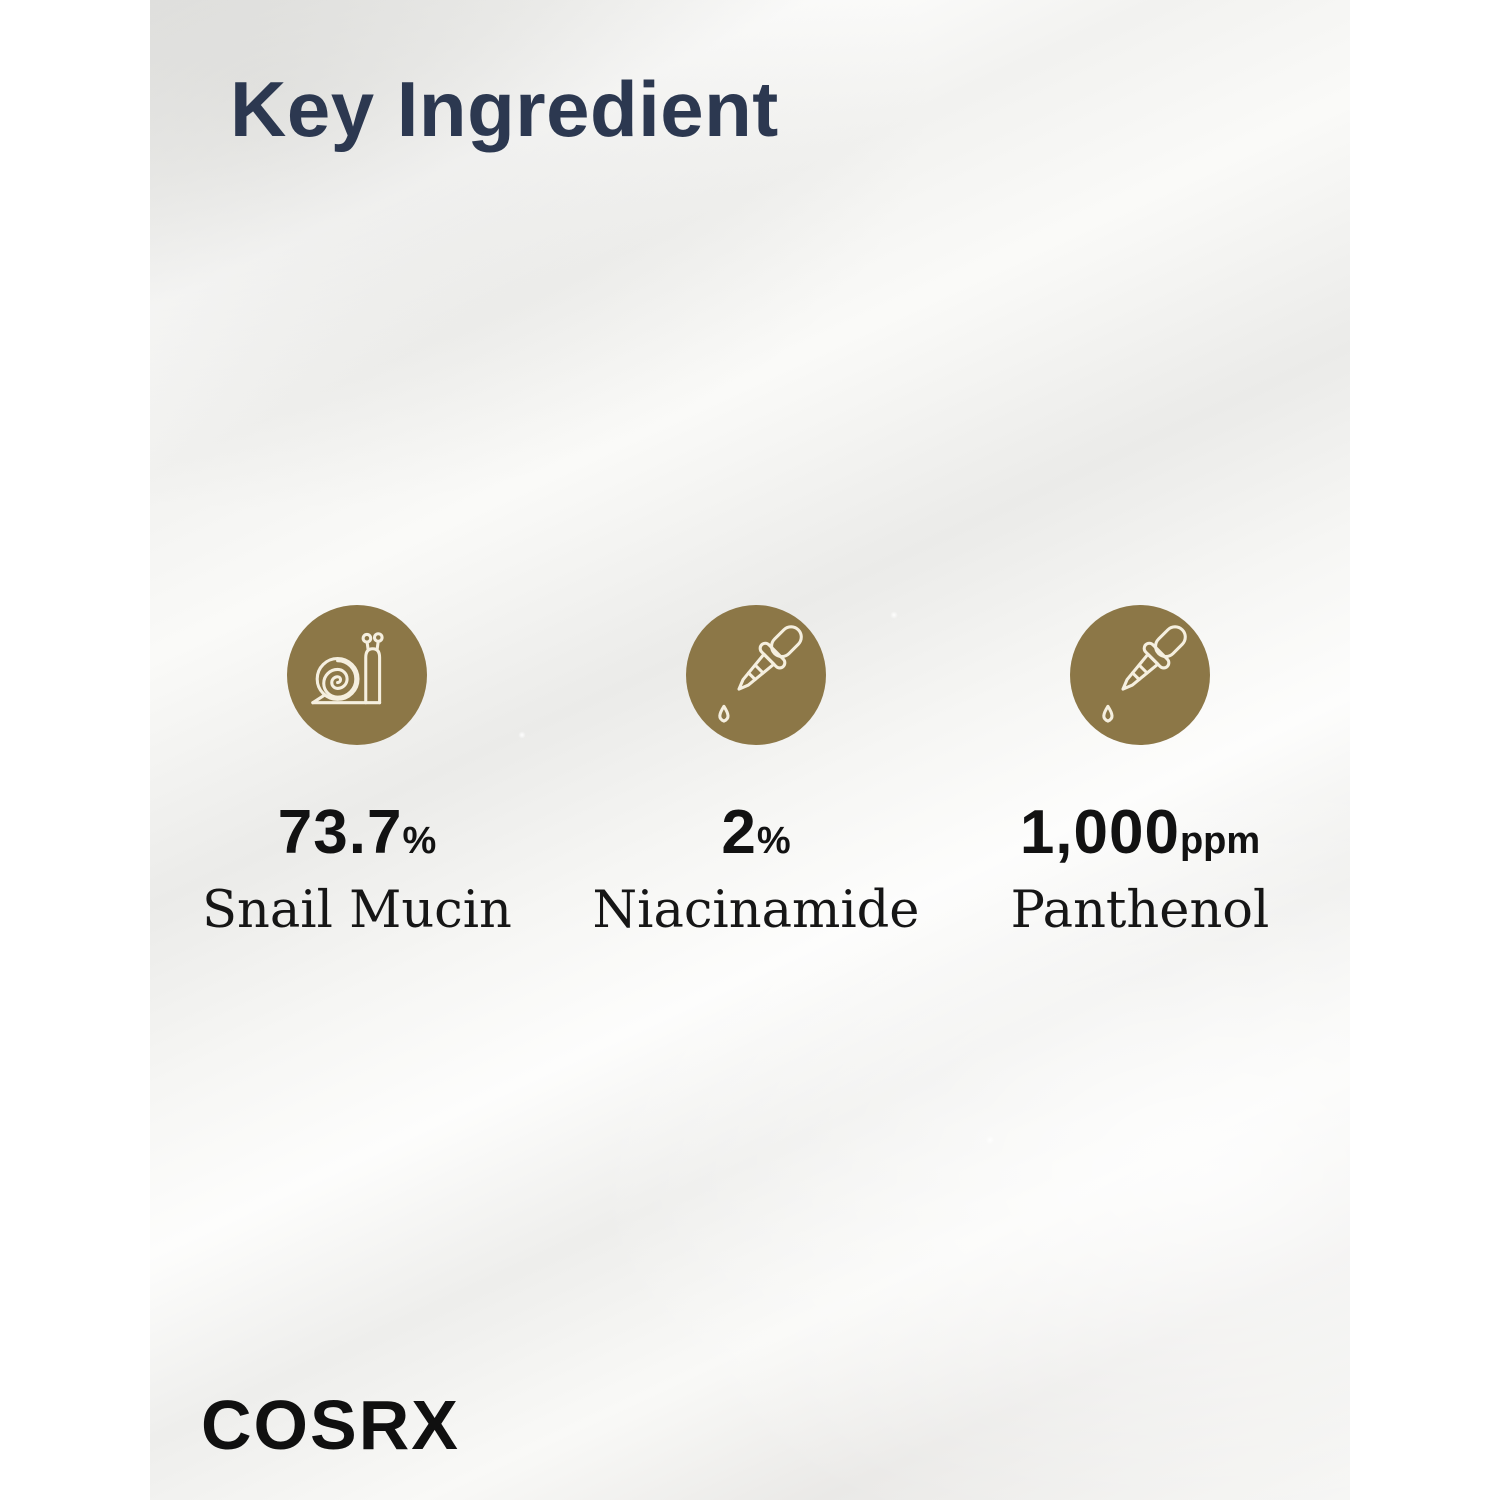 This screenshot has width=1500, height=1500. What do you see at coordinates (357, 773) in the screenshot?
I see `ingredient-snail-mucin: 73.7% Snail Mucin` at bounding box center [357, 773].